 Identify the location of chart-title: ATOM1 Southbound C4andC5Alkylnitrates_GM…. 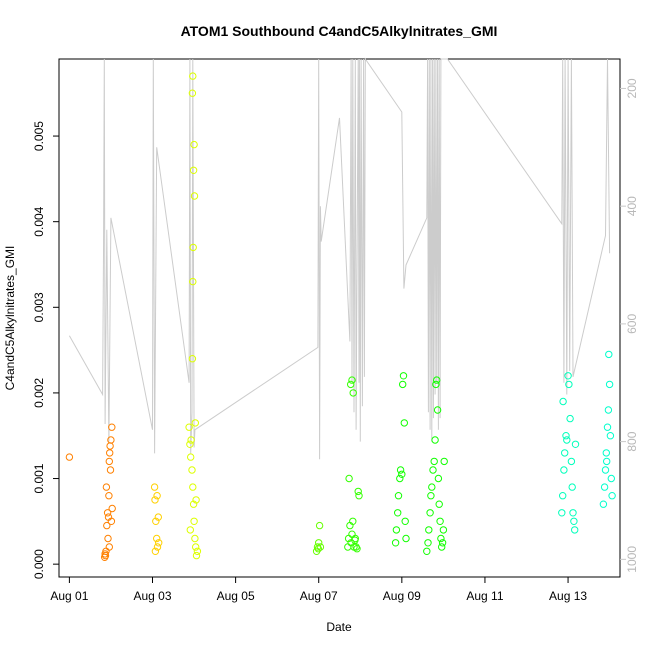
(339, 31).